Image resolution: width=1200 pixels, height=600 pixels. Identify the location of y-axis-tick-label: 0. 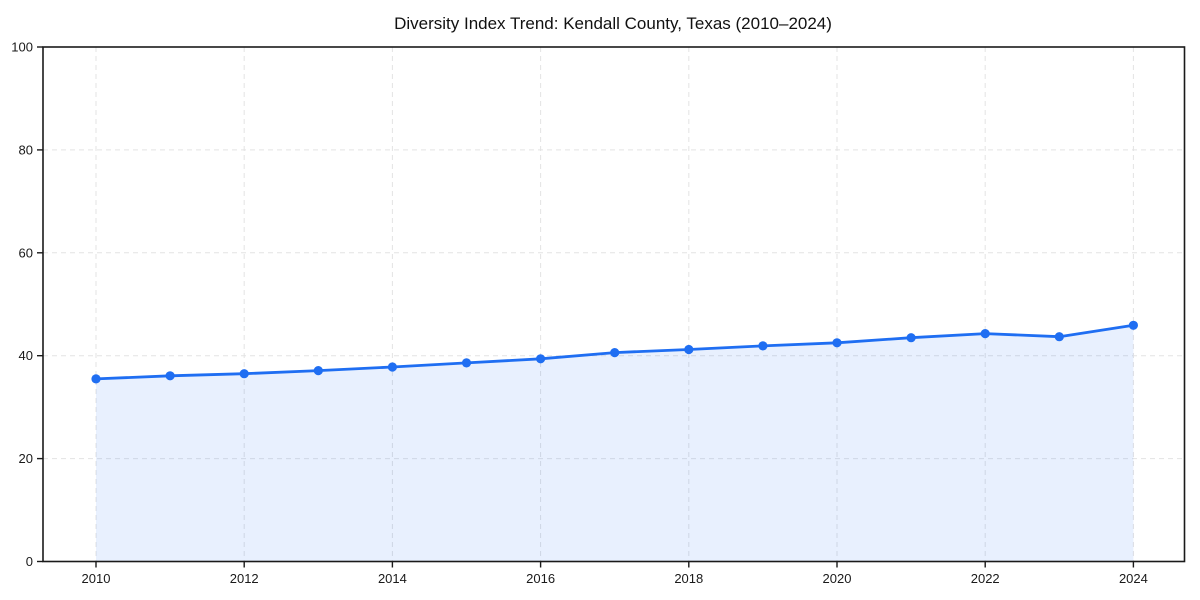
(29, 561).